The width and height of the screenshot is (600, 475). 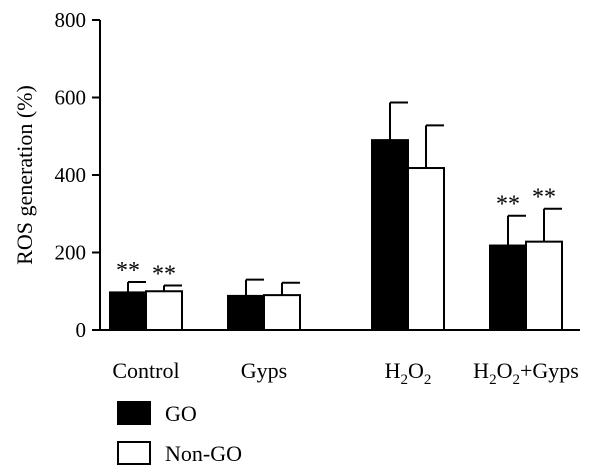 I want to click on category-label: H2O2, so click(x=408, y=373).